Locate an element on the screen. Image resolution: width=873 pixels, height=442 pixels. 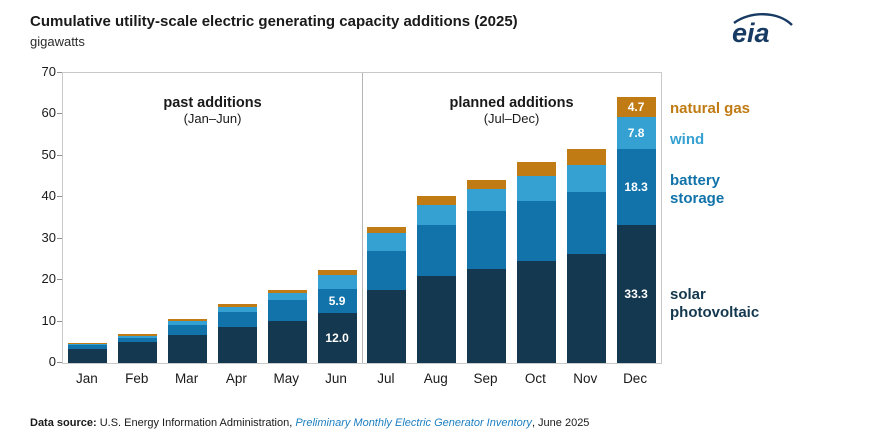
bar-value-label: 18.3 is located at coordinates (636, 187).